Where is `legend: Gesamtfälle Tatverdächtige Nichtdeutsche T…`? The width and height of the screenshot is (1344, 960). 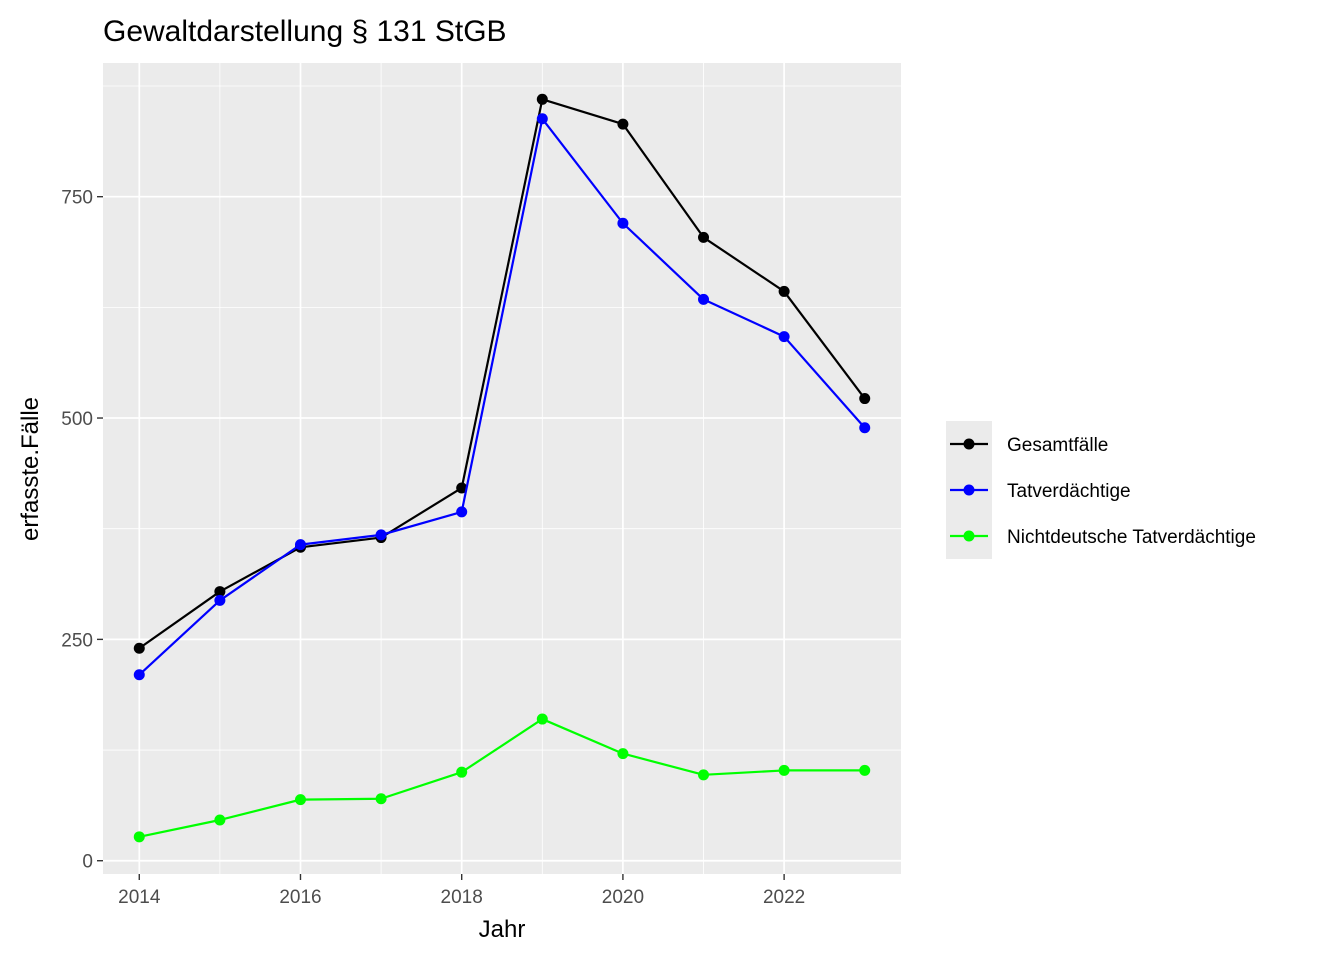
legend: Gesamtfälle Tatverdächtige Nichtdeutsche T… is located at coordinates (1101, 490).